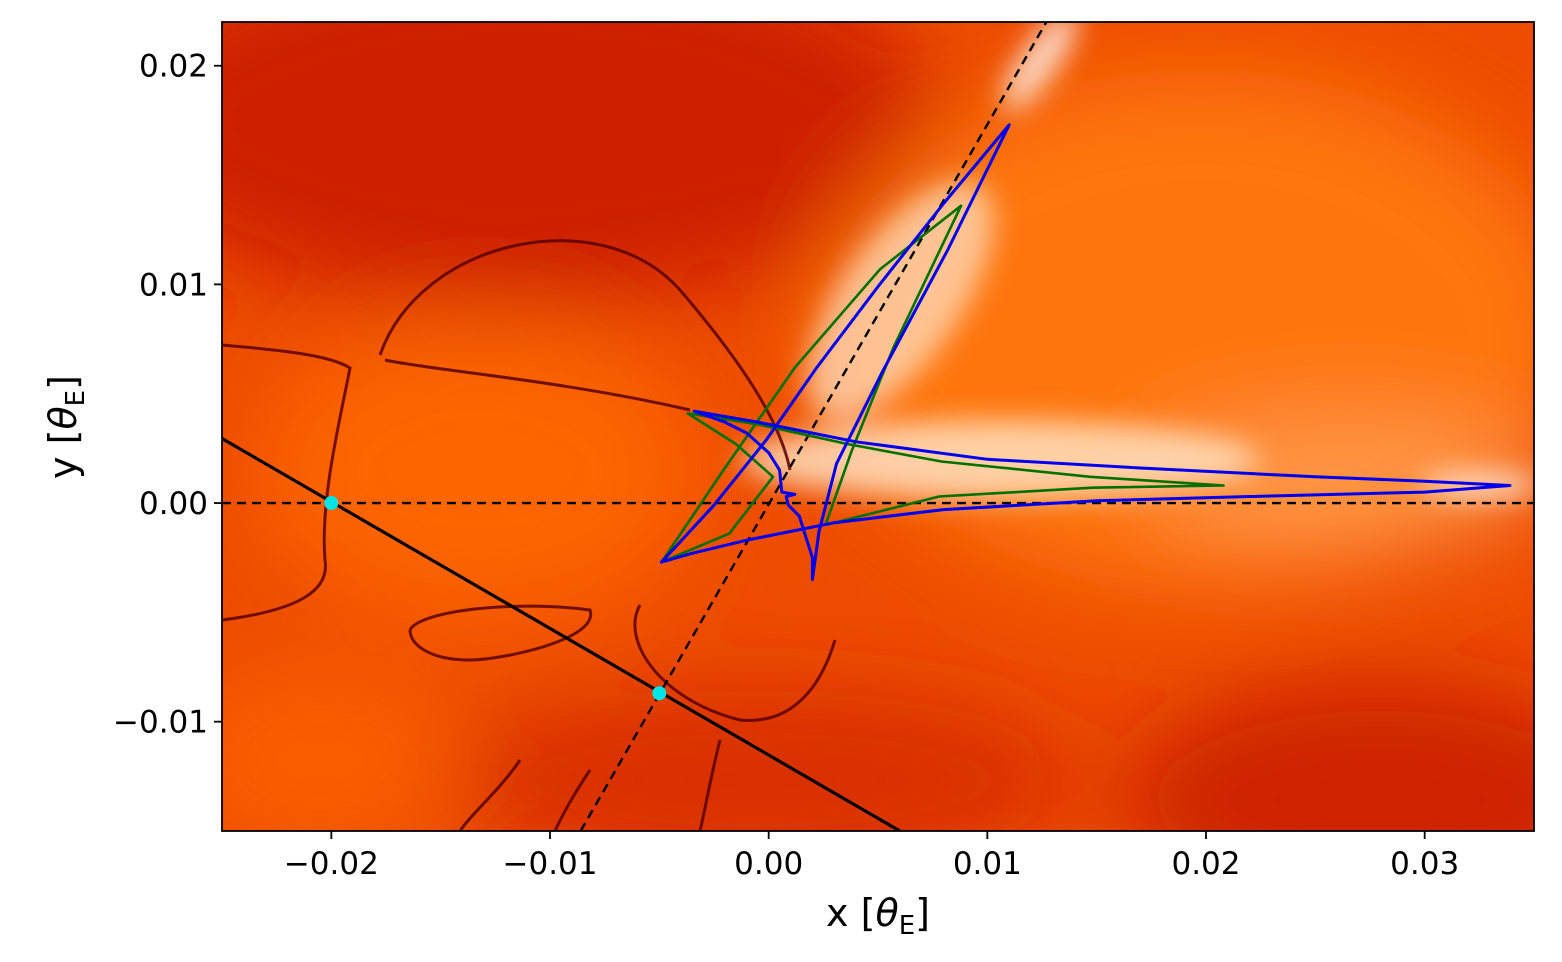  I want to click on x-tick-label-5: 0.02, so click(1205, 864).